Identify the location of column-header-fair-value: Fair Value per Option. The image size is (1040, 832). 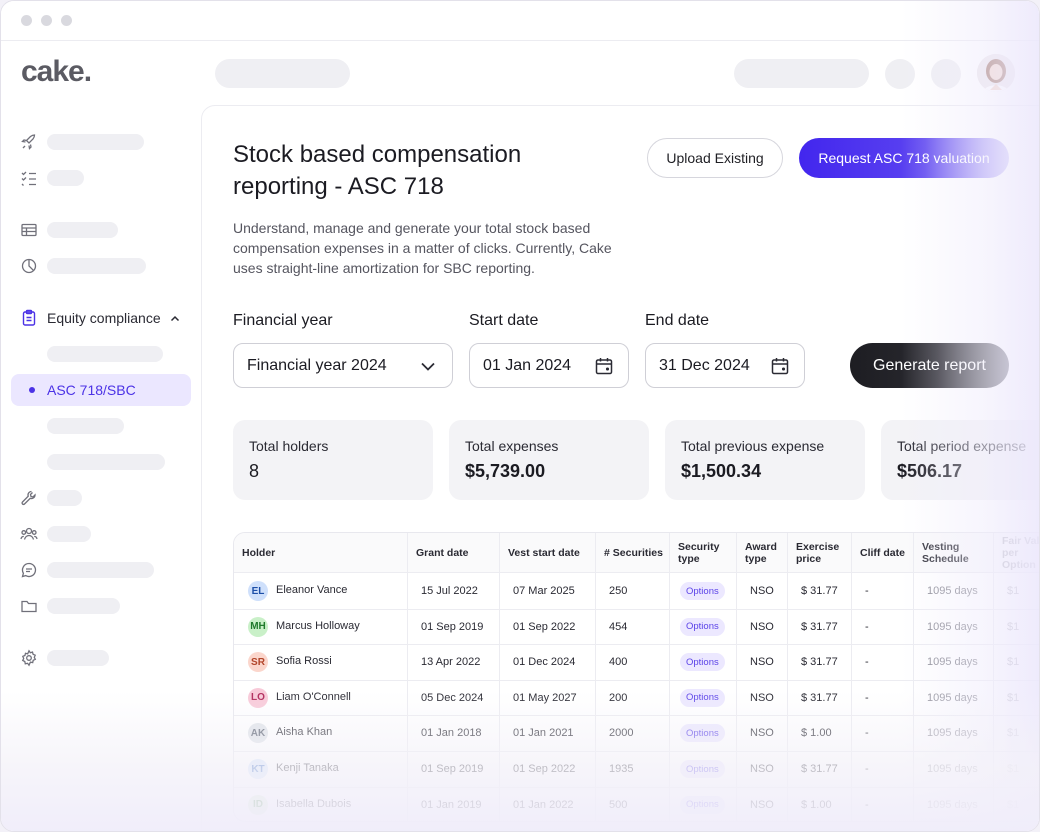
(1016, 553).